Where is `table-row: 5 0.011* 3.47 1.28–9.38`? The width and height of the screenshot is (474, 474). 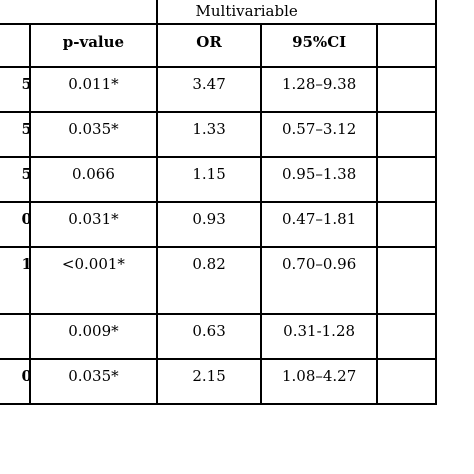 table-row: 5 0.011* 3.47 1.28–9.38 is located at coordinates (218, 89).